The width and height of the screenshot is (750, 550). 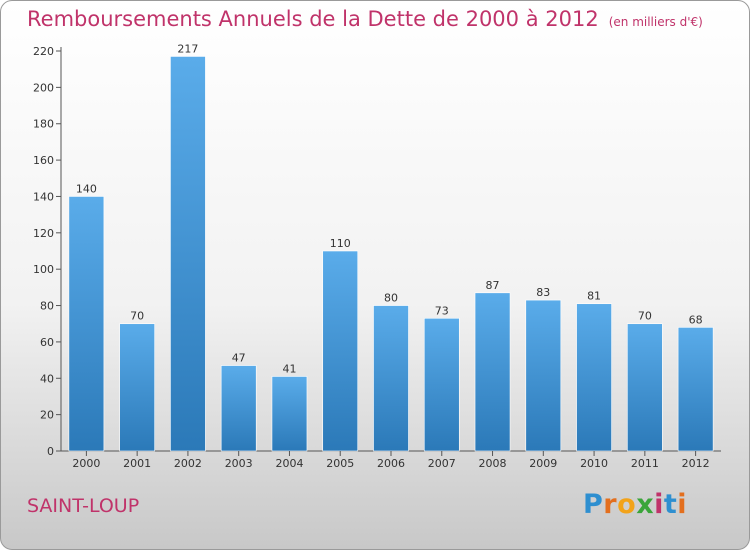 What do you see at coordinates (670, 504) in the screenshot?
I see `logo-letter: t` at bounding box center [670, 504].